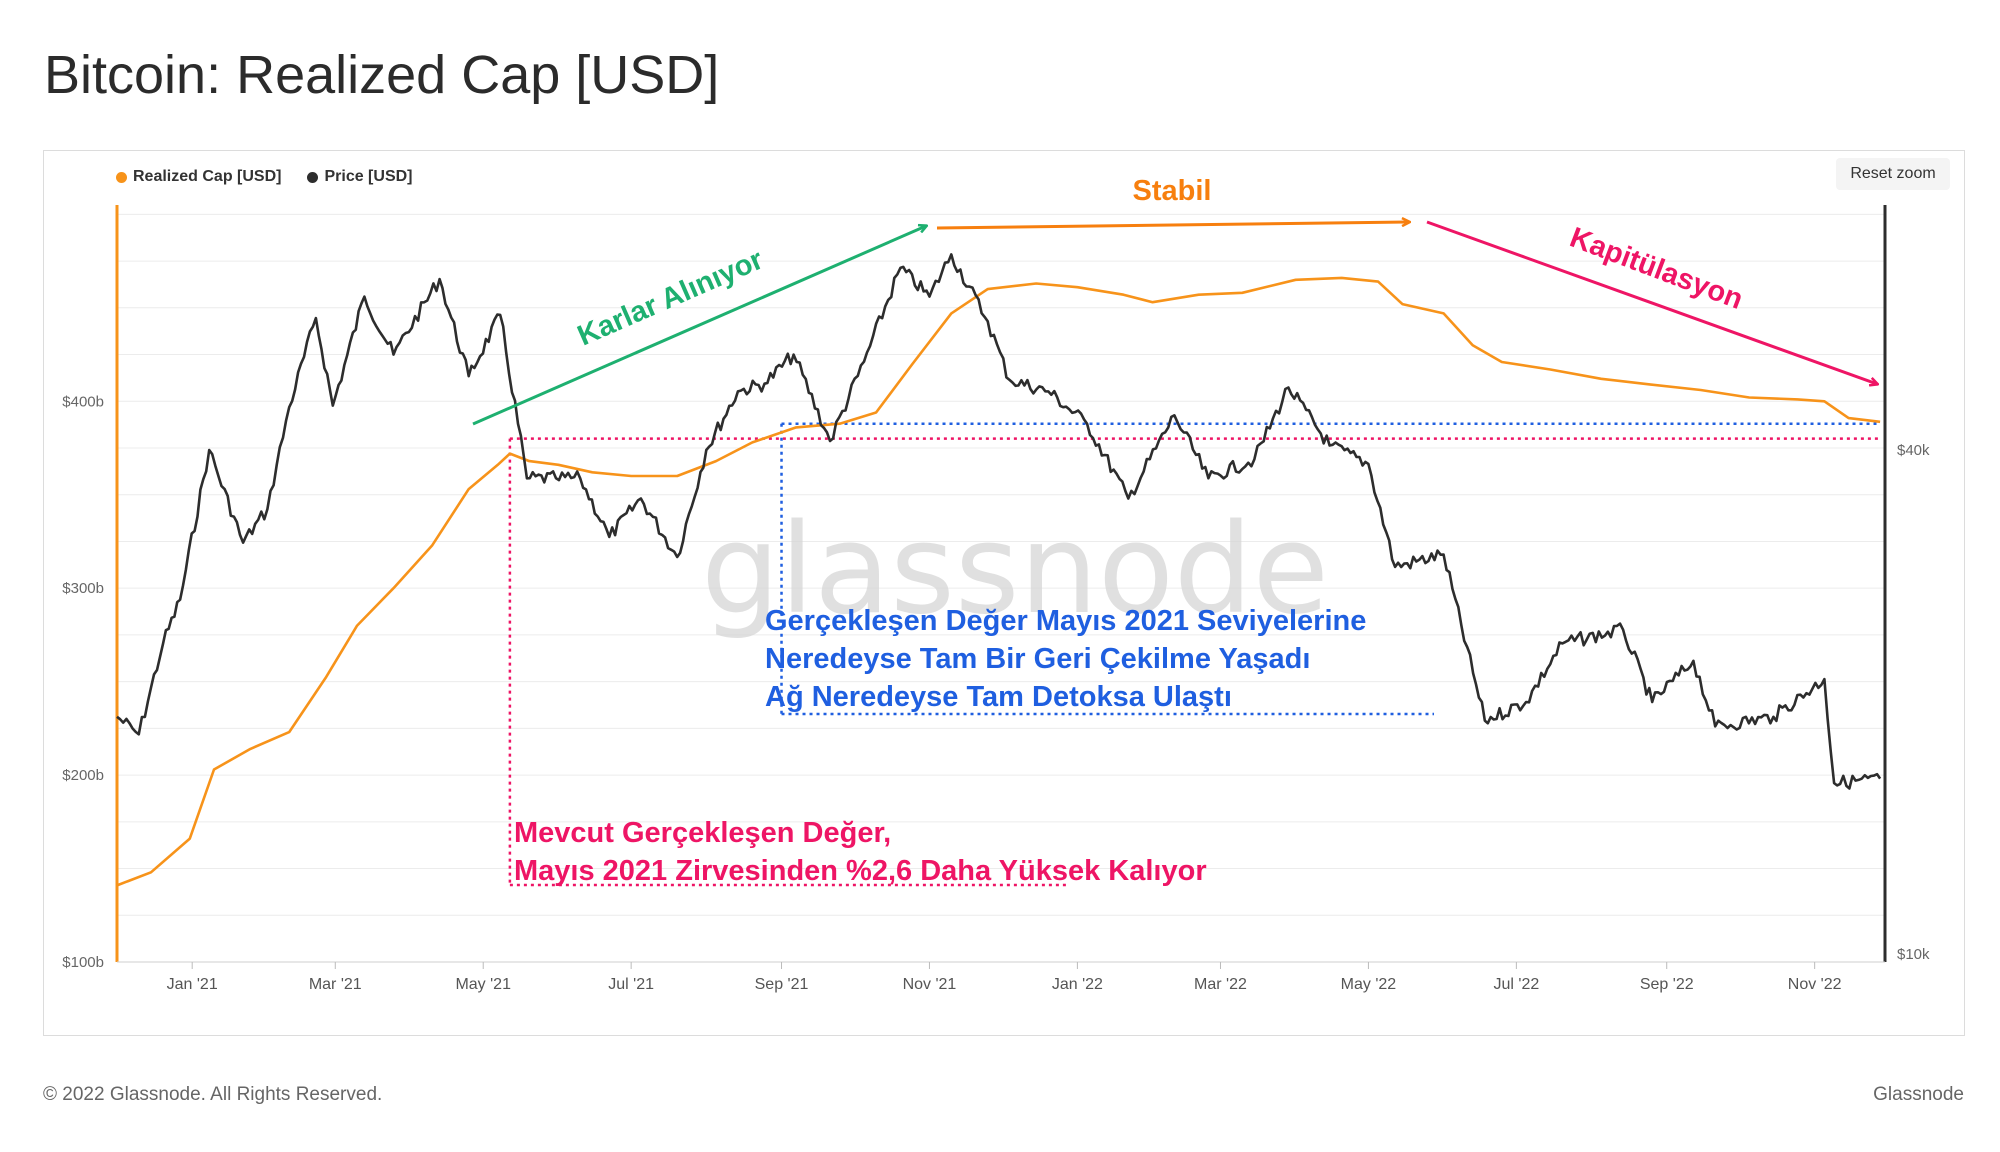 This screenshot has width=2000, height=1152. Describe the element at coordinates (207, 176) in the screenshot. I see `legend-label-realized-cap: Realized Cap [USD]` at that location.